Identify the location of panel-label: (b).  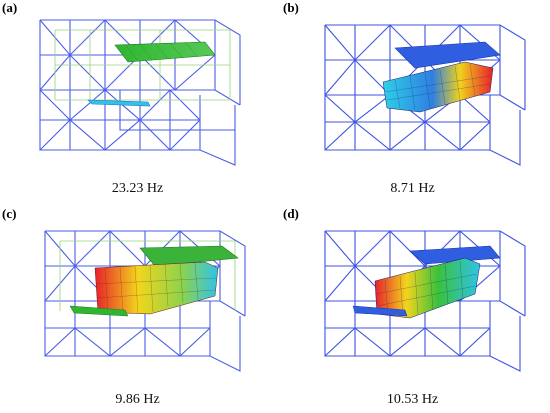
(291, 7).